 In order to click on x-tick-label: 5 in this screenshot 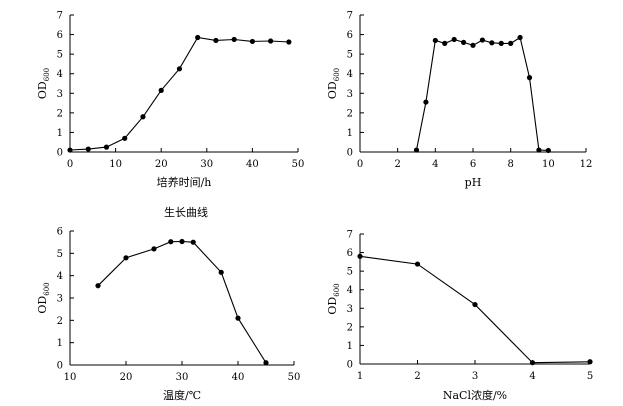, I will do `click(590, 376)`.